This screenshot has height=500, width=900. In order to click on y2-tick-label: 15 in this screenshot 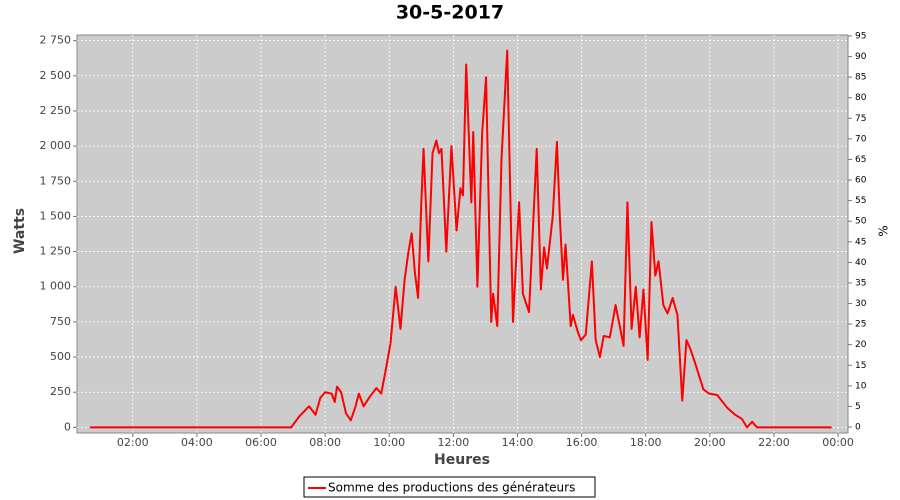, I will do `click(860, 366)`.